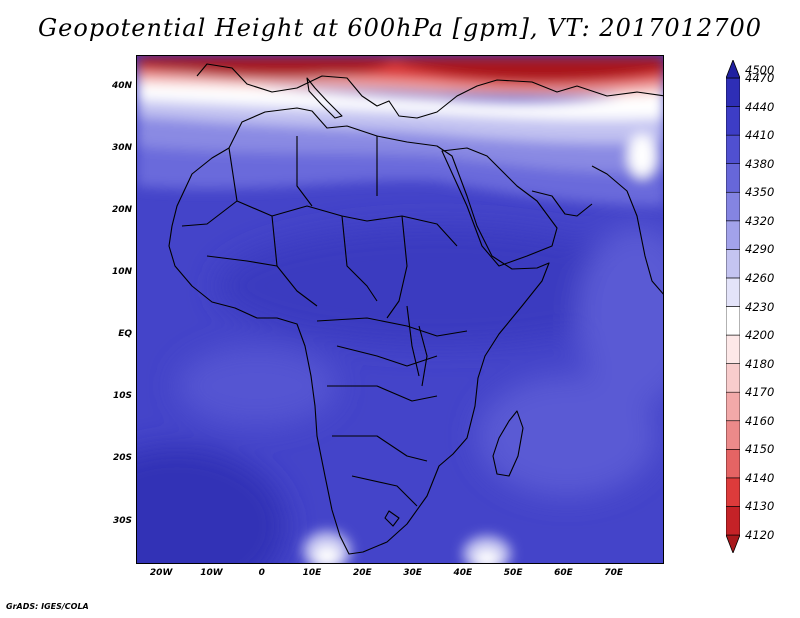  I want to click on legend-level-label: 4150, so click(760, 449).